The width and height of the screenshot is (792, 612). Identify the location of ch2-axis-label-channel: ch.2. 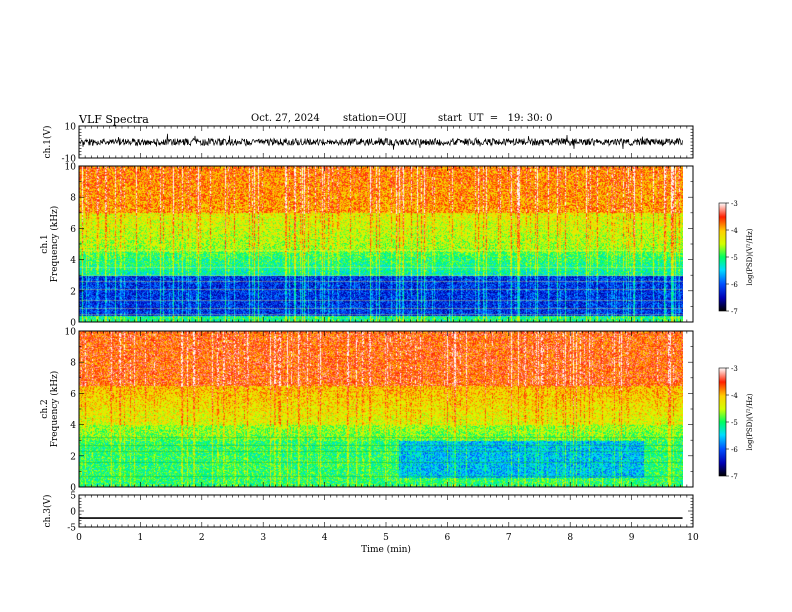
(45, 408).